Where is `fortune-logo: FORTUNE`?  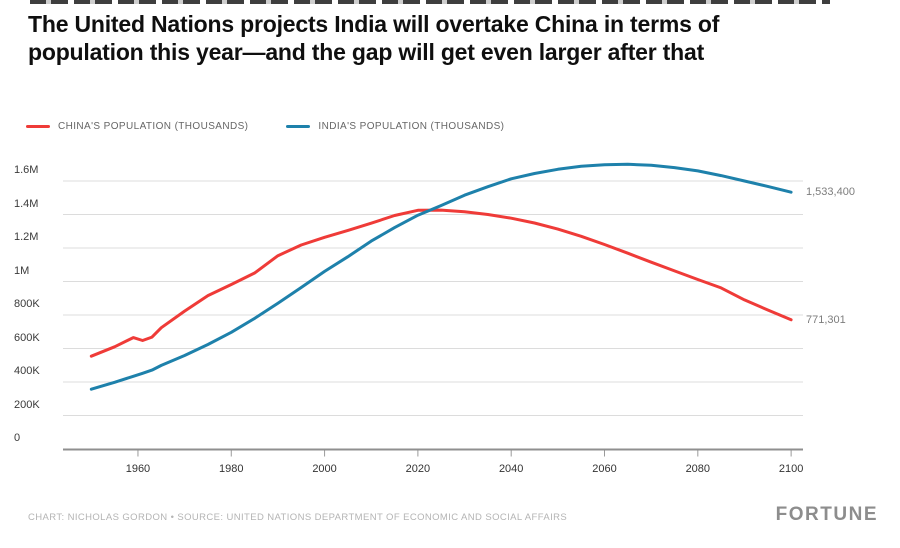
fortune-logo: FORTUNE is located at coordinates (826, 514).